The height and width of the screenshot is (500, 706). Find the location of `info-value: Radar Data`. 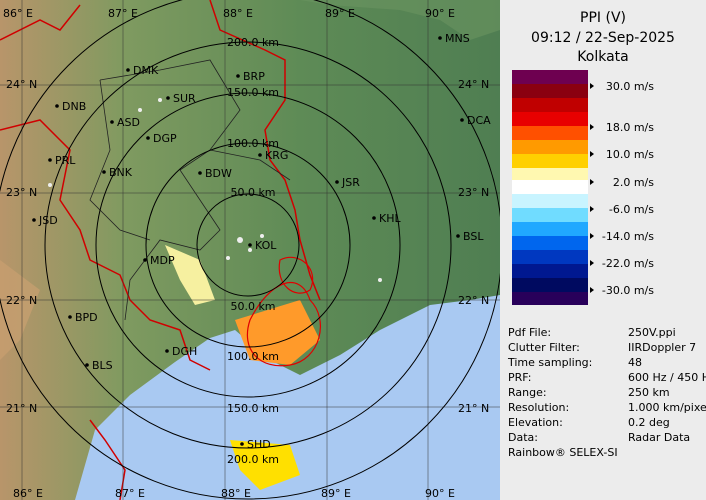

info-value: Radar Data is located at coordinates (659, 437).